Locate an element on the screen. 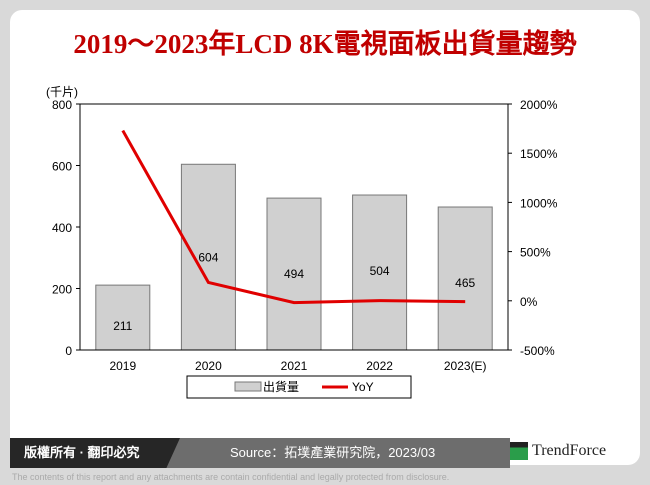 This screenshot has height=485, width=650. source: Source：拓墣產業研究院，2023/03 is located at coordinates (333, 452).